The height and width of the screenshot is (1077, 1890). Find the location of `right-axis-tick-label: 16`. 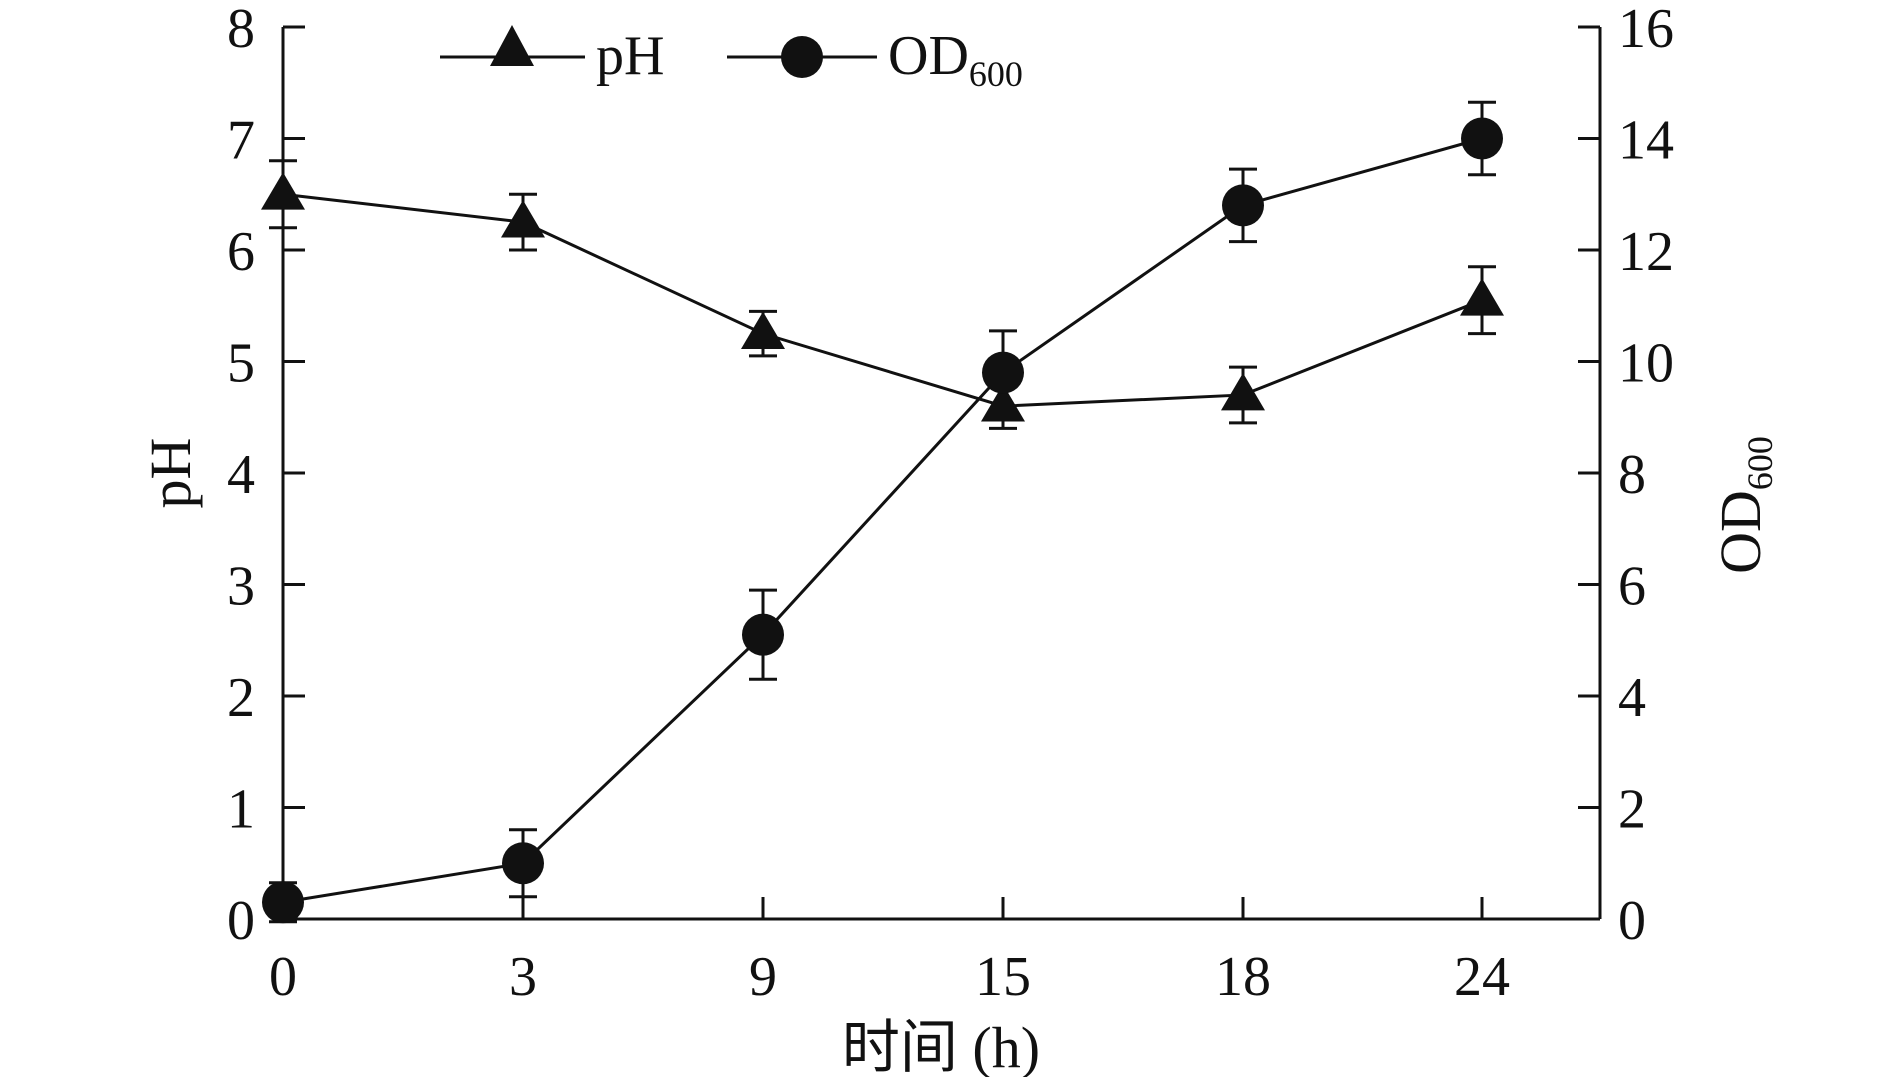

right-axis-tick-label: 16 is located at coordinates (1646, 30).